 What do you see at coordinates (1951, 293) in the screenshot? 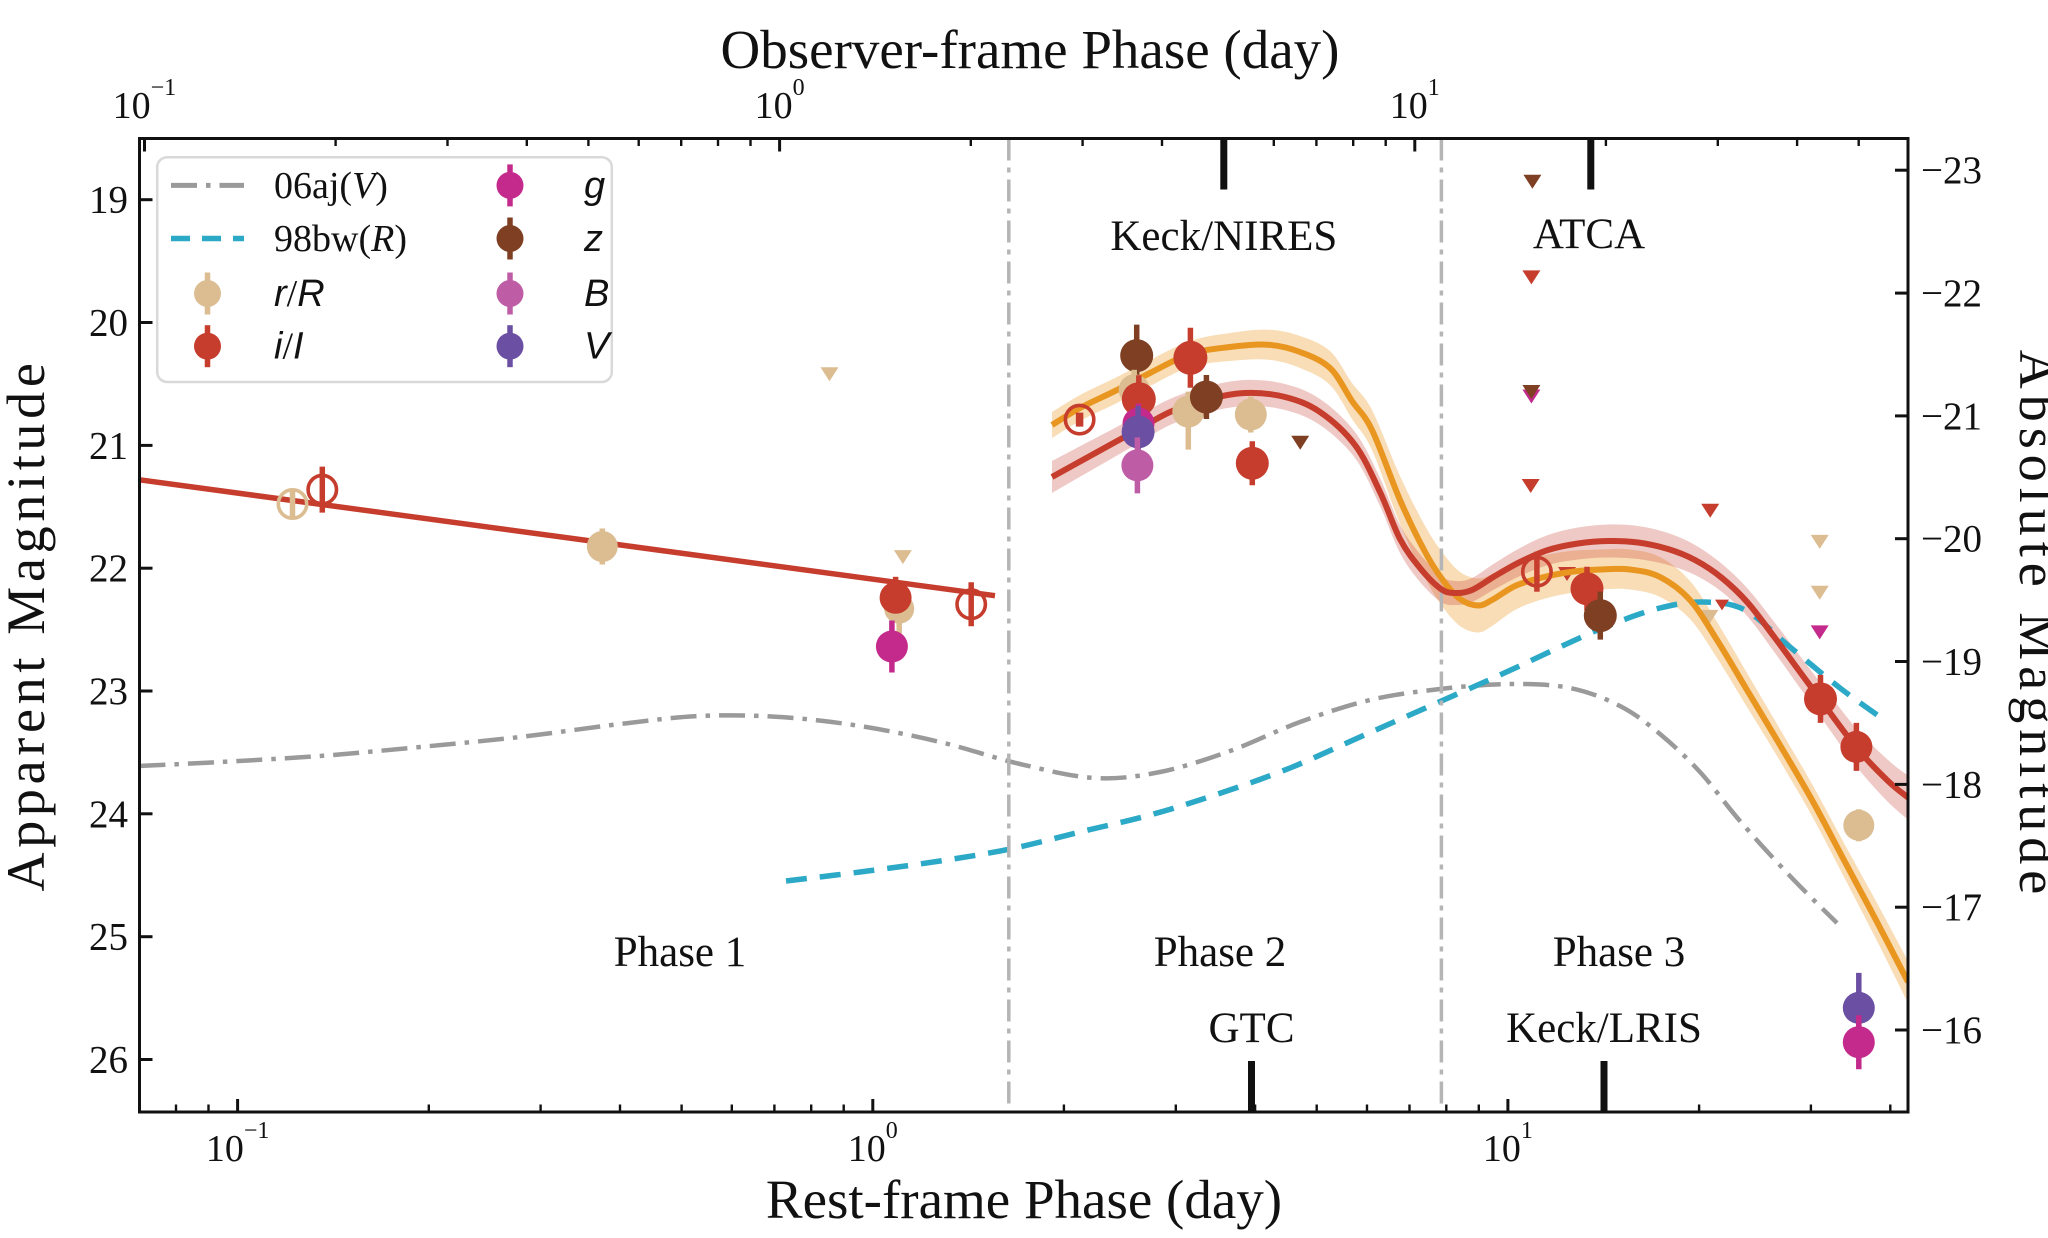
I see `svg-text: −22` at bounding box center [1951, 293].